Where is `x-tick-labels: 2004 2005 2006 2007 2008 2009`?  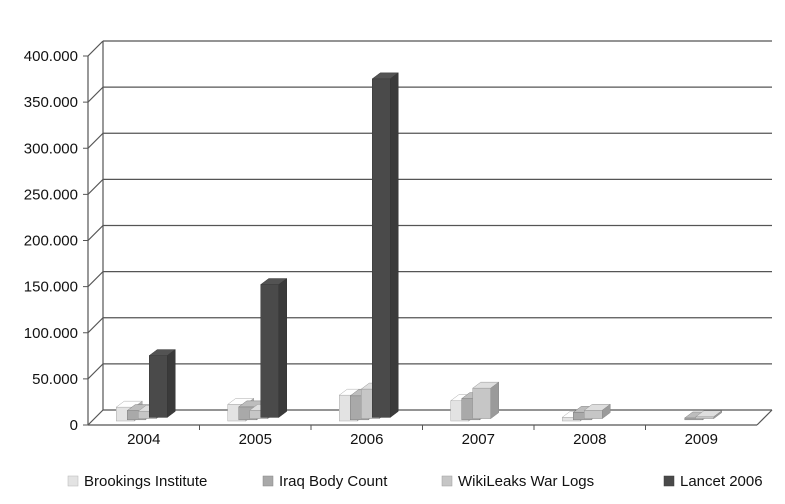 x-tick-labels: 2004 2005 2006 2007 2008 2009 is located at coordinates (422, 436).